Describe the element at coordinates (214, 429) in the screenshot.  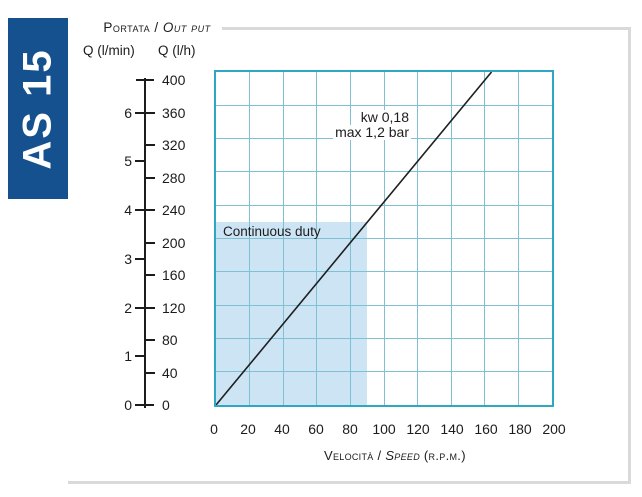
I see `x-axis-tick-label: 0` at that location.